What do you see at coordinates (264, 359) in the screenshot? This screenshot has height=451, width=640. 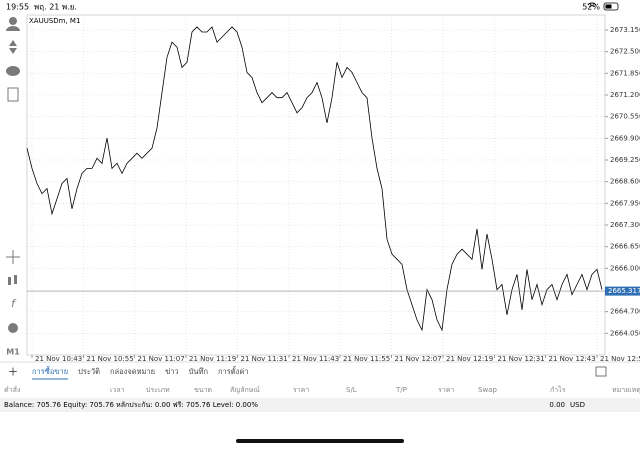 I see `x-tick-label: 21 Nov 11:31` at bounding box center [264, 359].